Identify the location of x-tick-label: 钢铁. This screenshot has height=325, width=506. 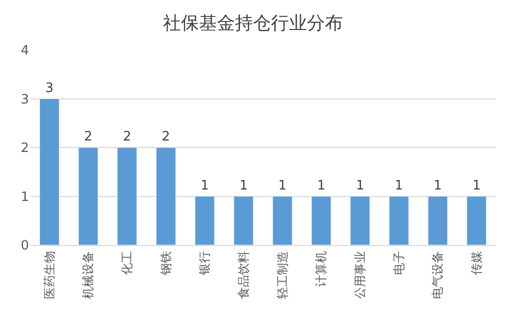
(165, 263).